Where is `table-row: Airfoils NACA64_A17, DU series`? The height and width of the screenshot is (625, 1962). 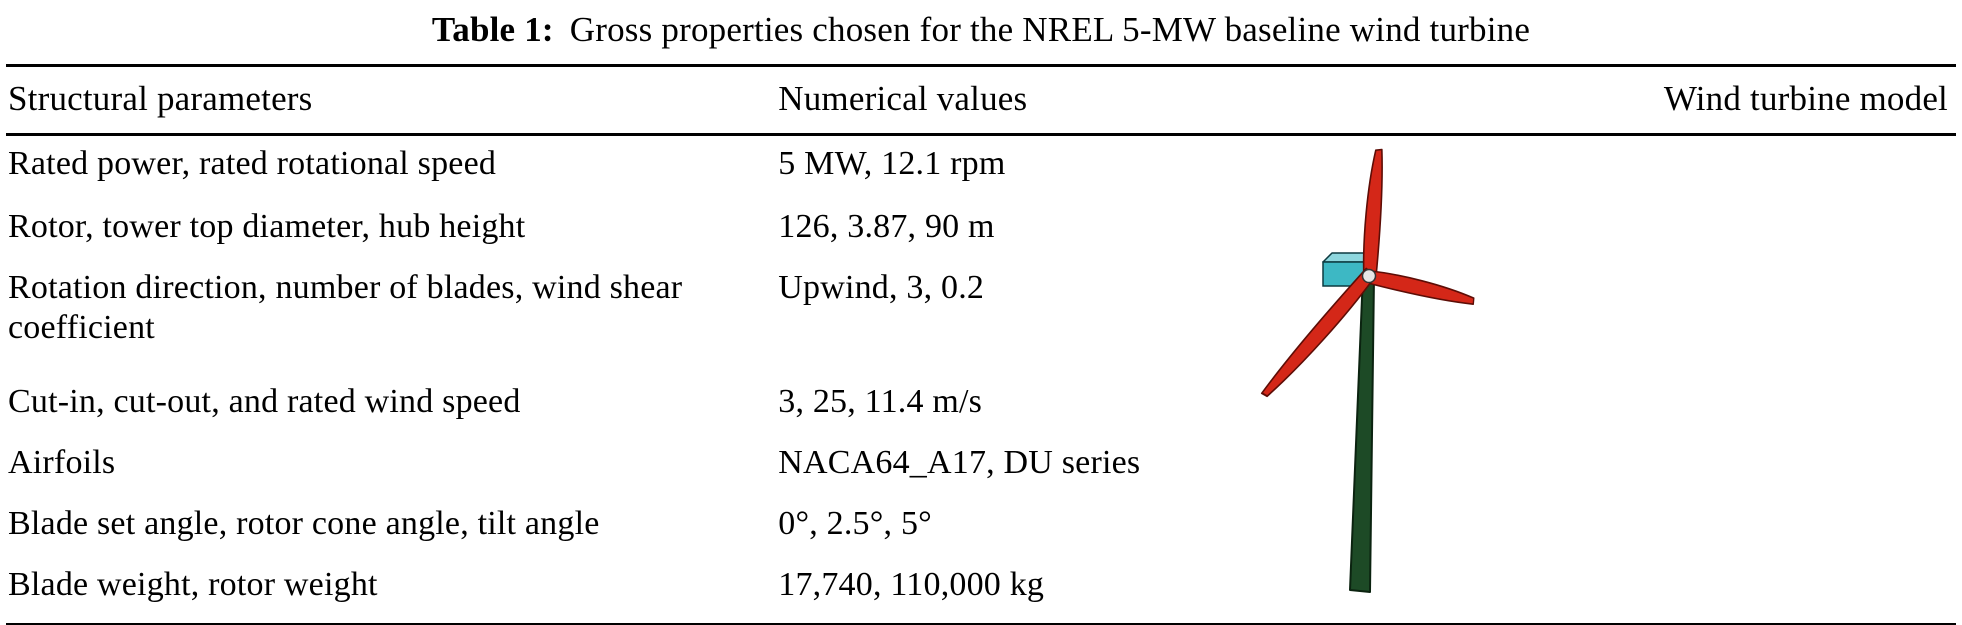
table-row: Airfoils NACA64_A17, DU series is located at coordinates (981, 470).